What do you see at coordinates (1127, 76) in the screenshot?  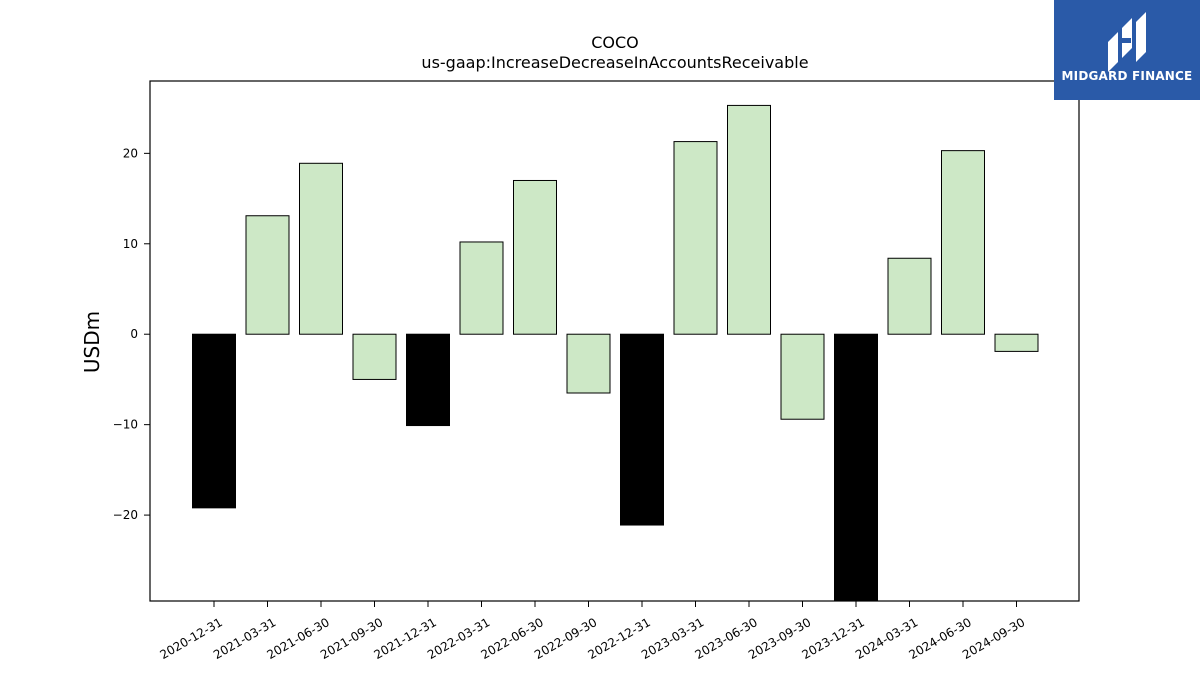 I see `brand-name: MIDGARD FINANCE` at bounding box center [1127, 76].